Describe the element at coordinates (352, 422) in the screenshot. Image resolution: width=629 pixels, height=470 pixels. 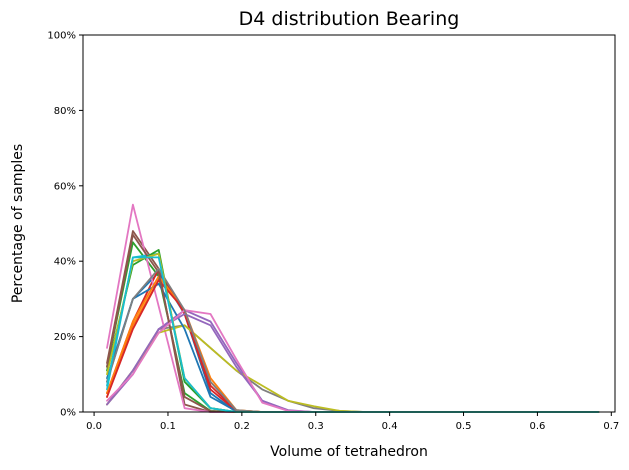
I see `x-axis: 0.0 0.1 0.2 0.3 0.4 0.5 0.6 0.7` at that location.